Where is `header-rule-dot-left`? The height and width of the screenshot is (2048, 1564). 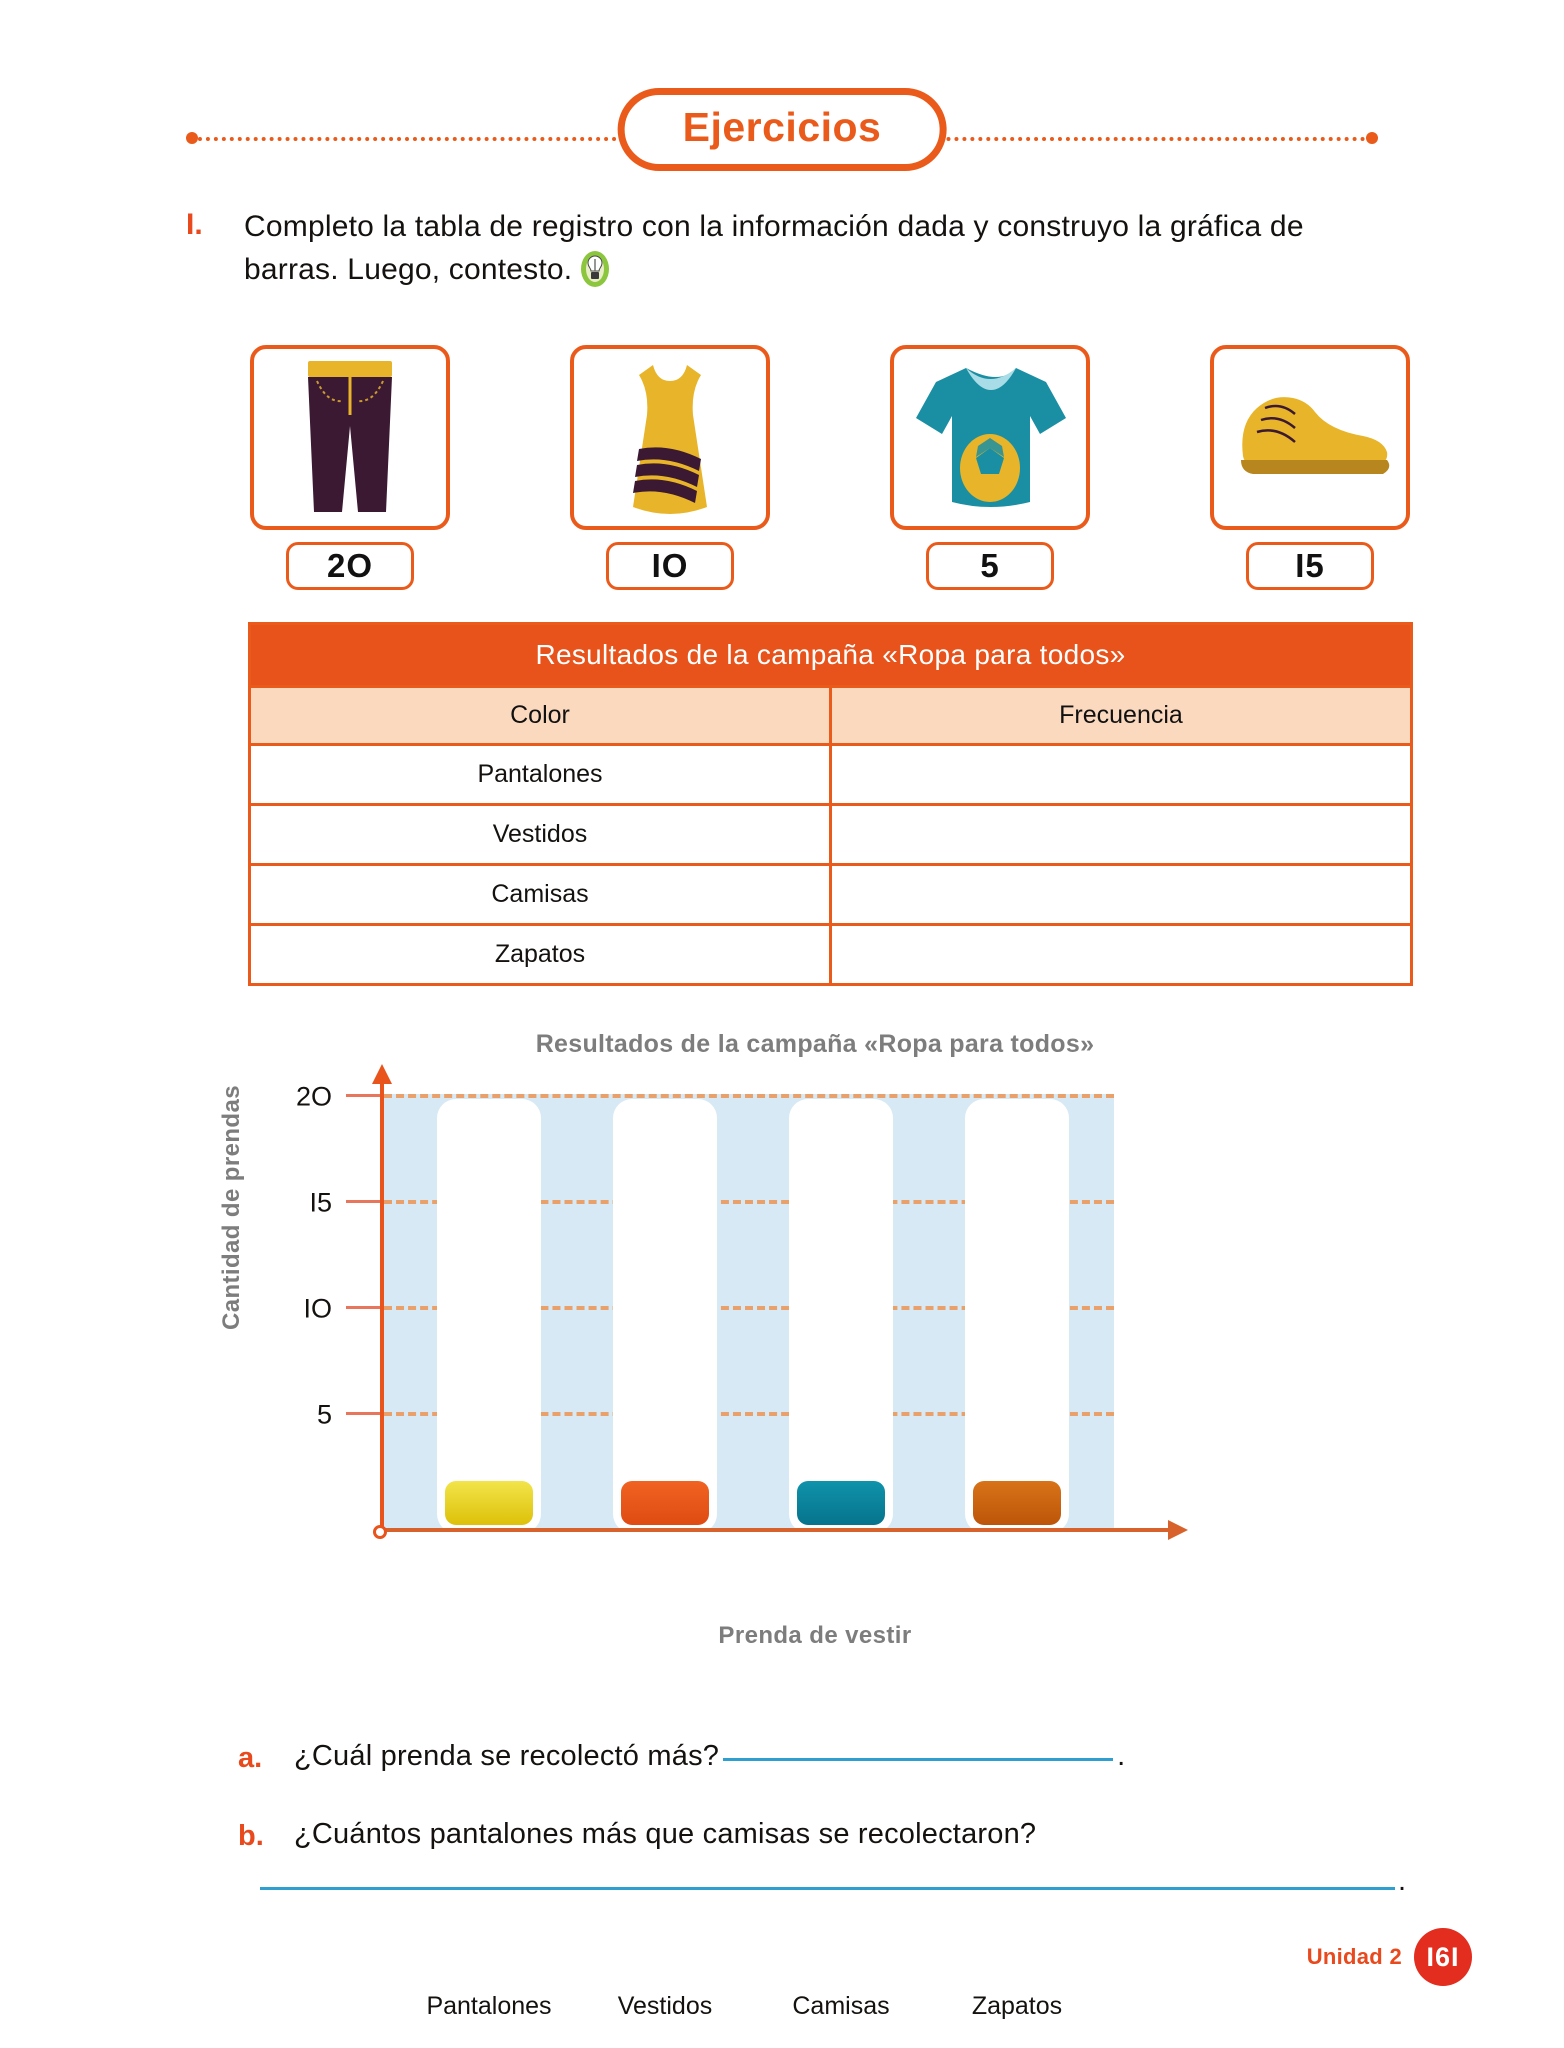
header-rule-dot-left is located at coordinates (192, 138).